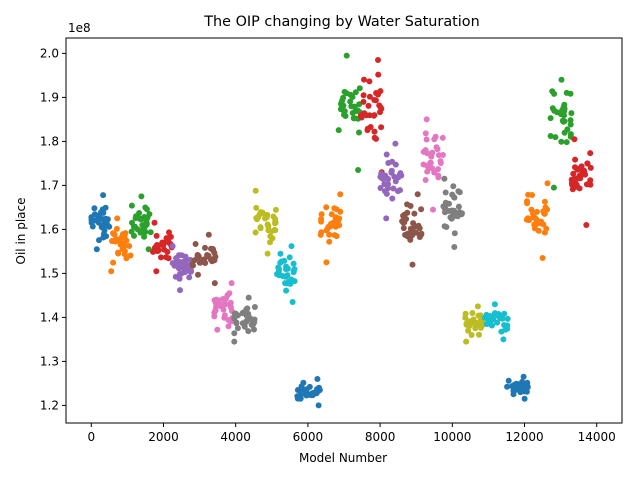 The image size is (640, 480). I want to click on chart-title: The OIP changing by Water Saturation, so click(341, 22).